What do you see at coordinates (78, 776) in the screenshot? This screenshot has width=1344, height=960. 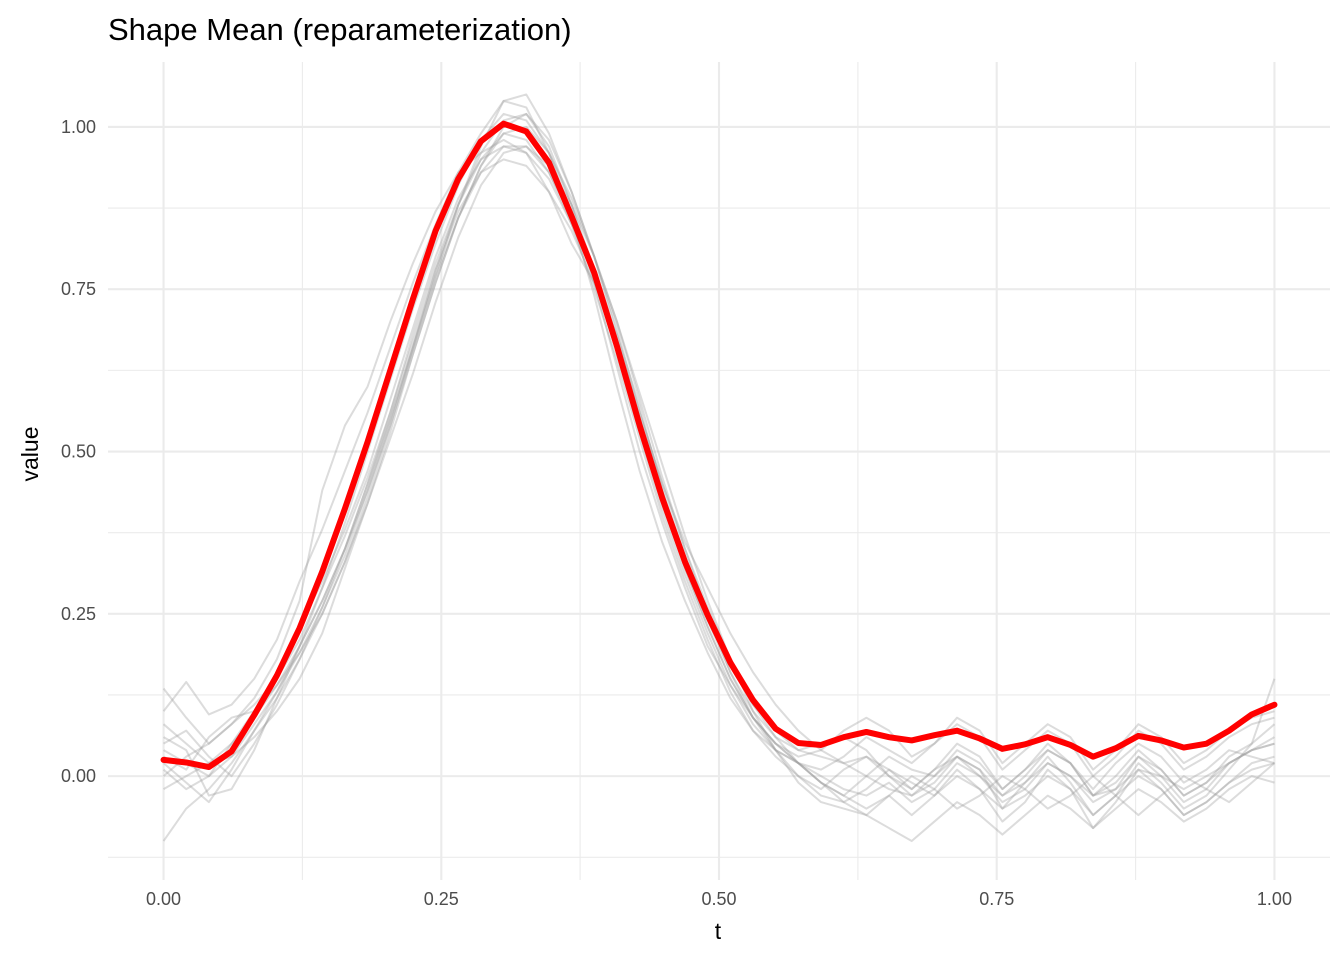 I see `y-tick-label: 0.00` at bounding box center [78, 776].